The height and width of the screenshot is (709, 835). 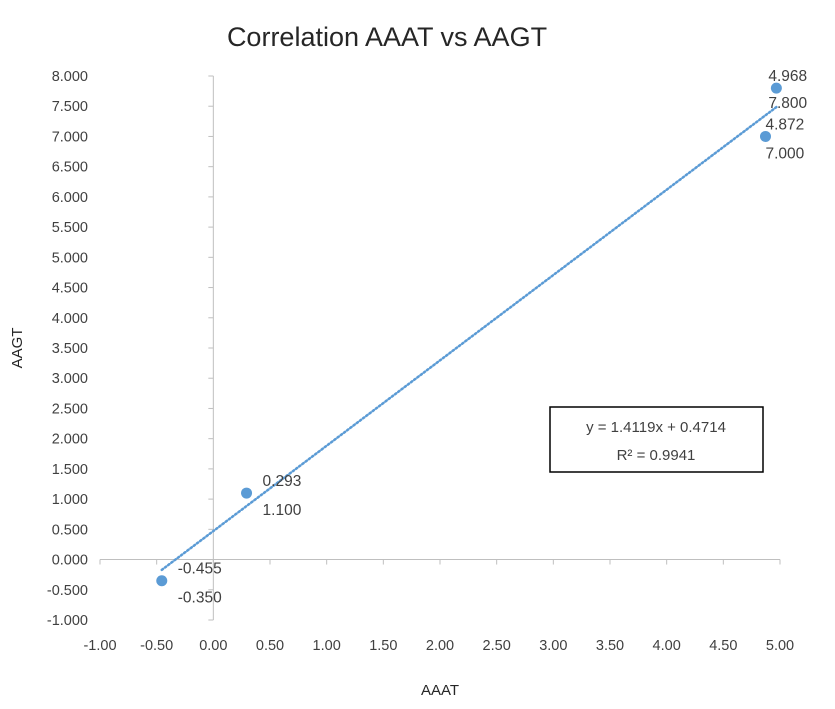 I want to click on x-tick-label: -0.50, so click(x=156, y=646).